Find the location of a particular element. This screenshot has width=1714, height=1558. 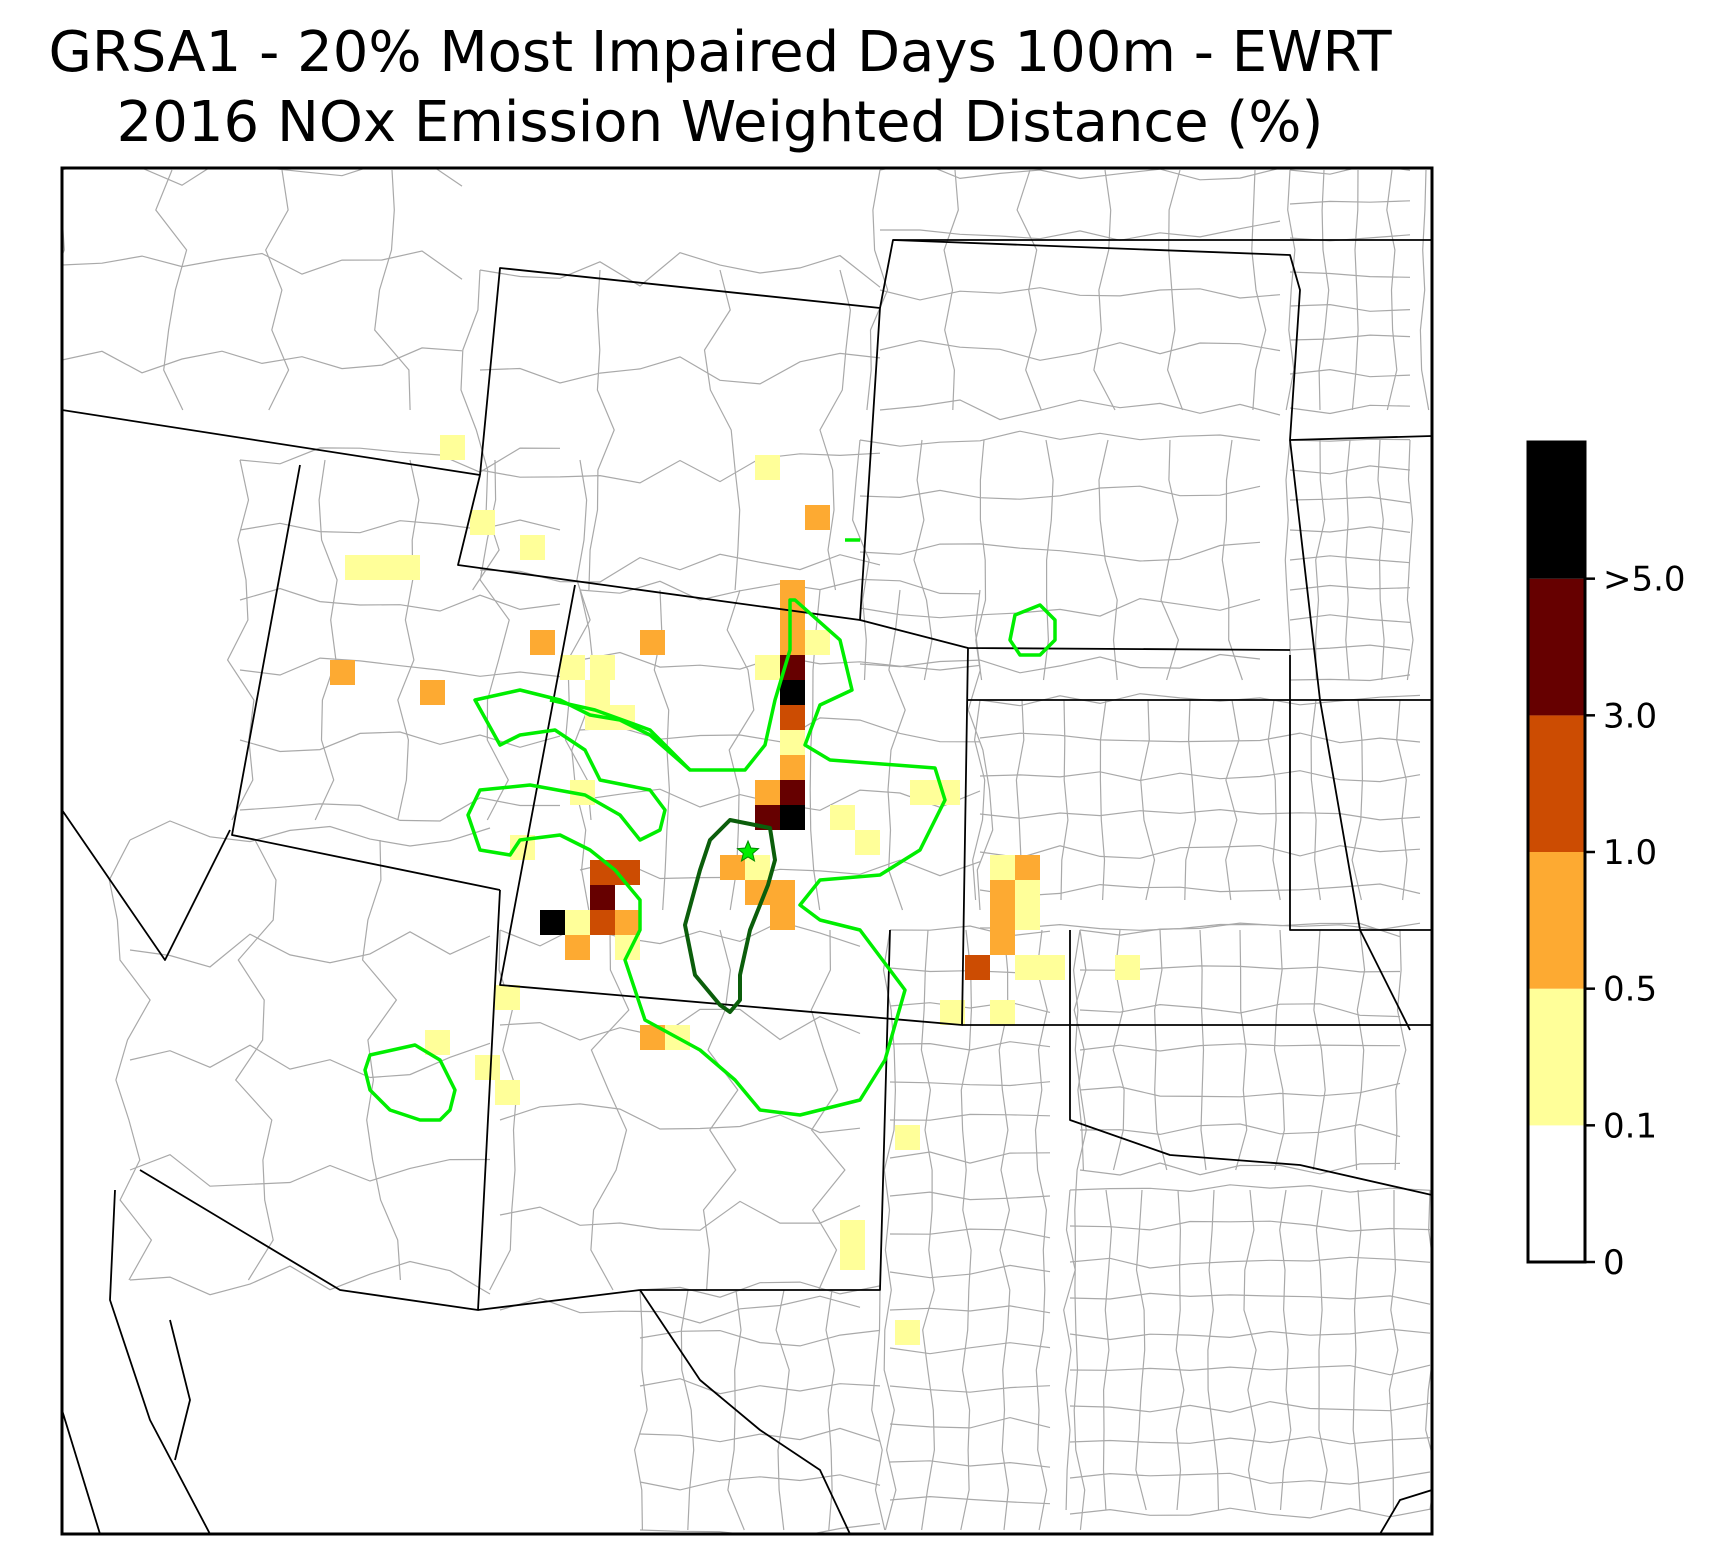

colorbar-tick-label: 0 is located at coordinates (1614, 1263).